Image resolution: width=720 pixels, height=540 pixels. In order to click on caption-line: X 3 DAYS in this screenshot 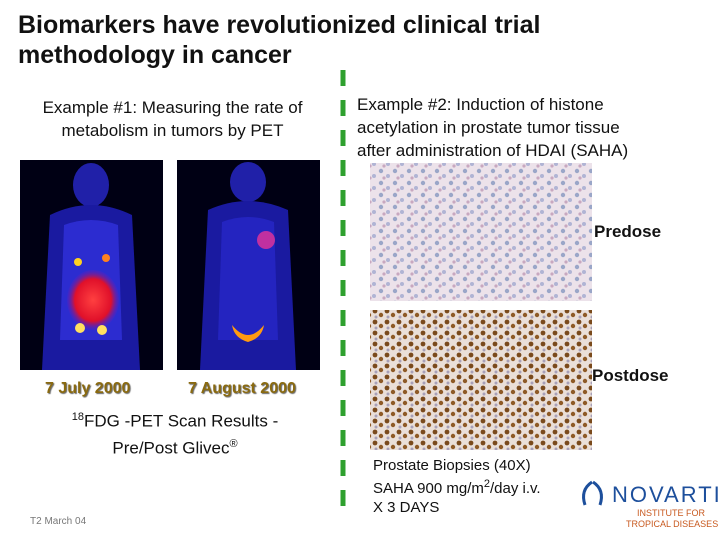, I will do `click(406, 507)`.